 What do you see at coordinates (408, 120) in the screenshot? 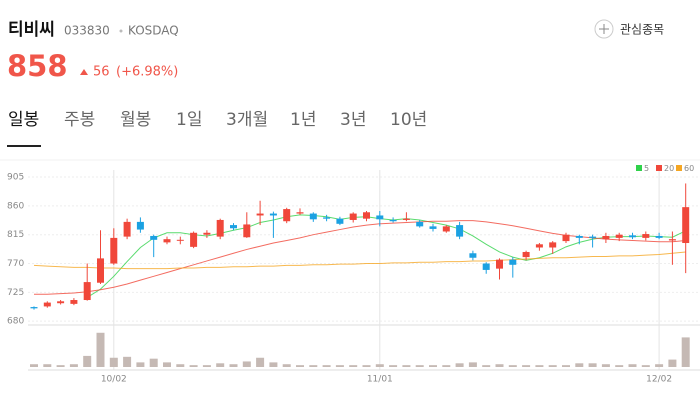
I see `tab: 10년` at bounding box center [408, 120].